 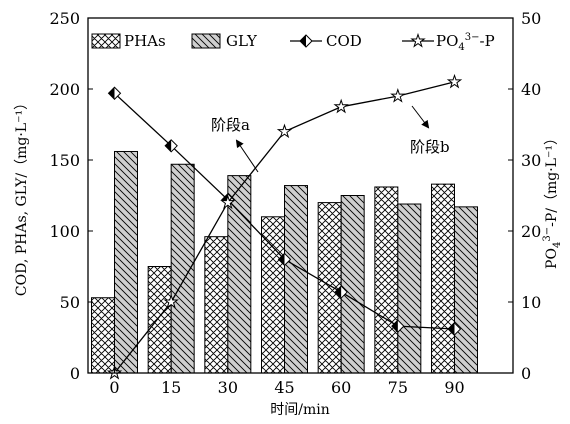 I want to click on legend-swatch-gly, so click(x=206, y=41).